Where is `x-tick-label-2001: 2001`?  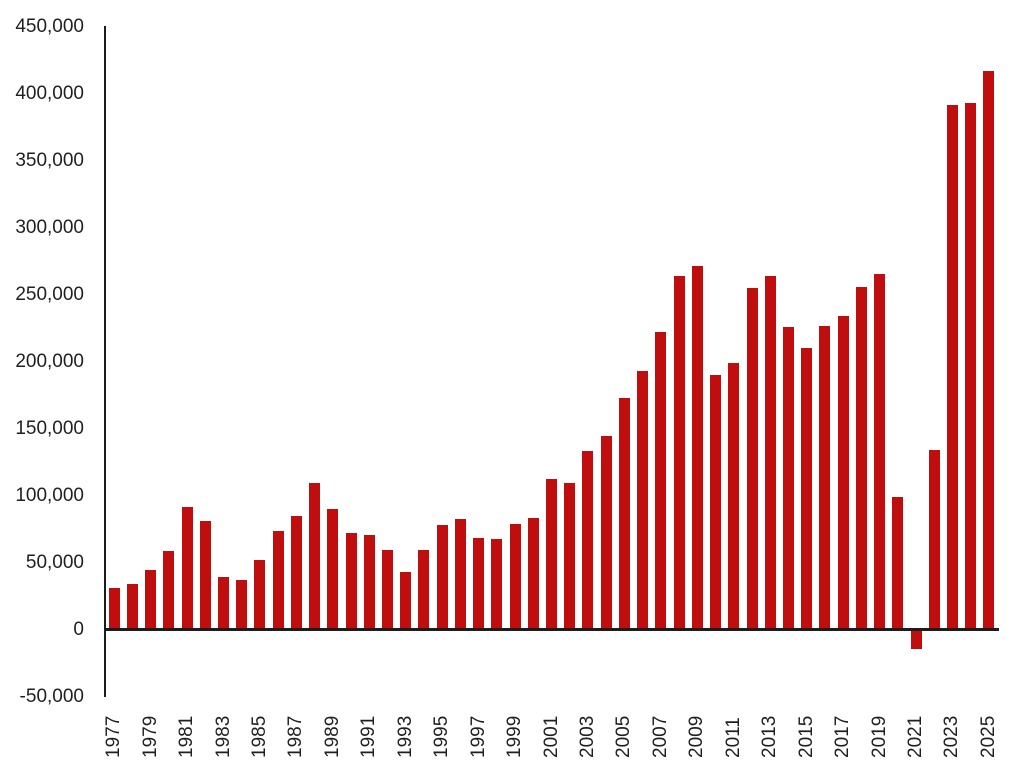
x-tick-label-2001: 2001 is located at coordinates (551, 736).